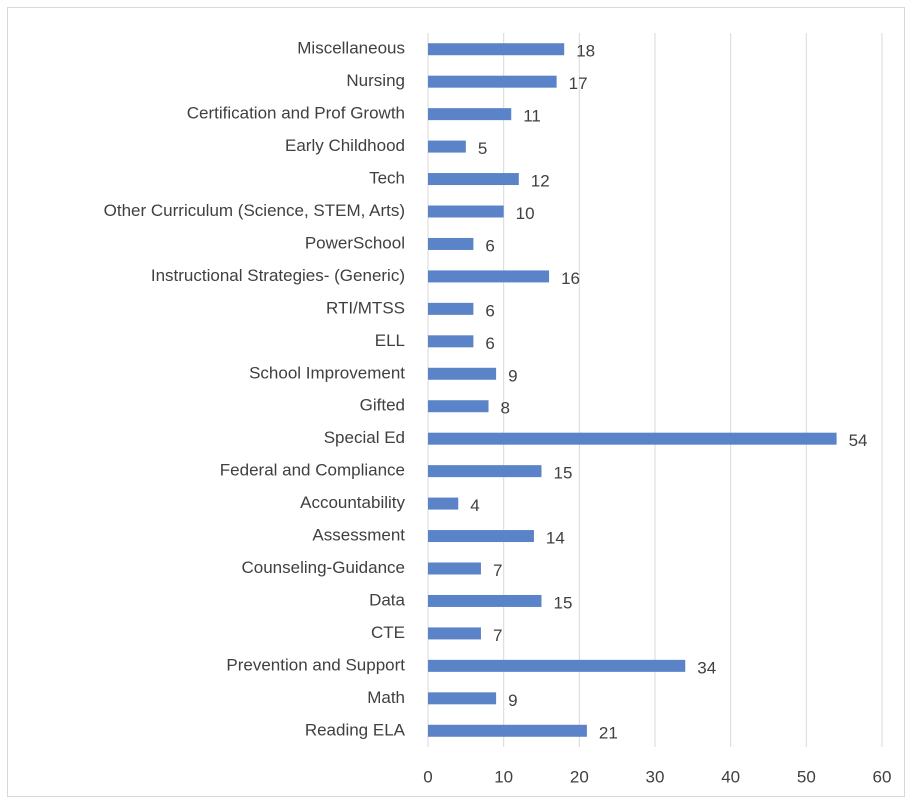  What do you see at coordinates (608, 732) in the screenshot?
I see `value-label: 21` at bounding box center [608, 732].